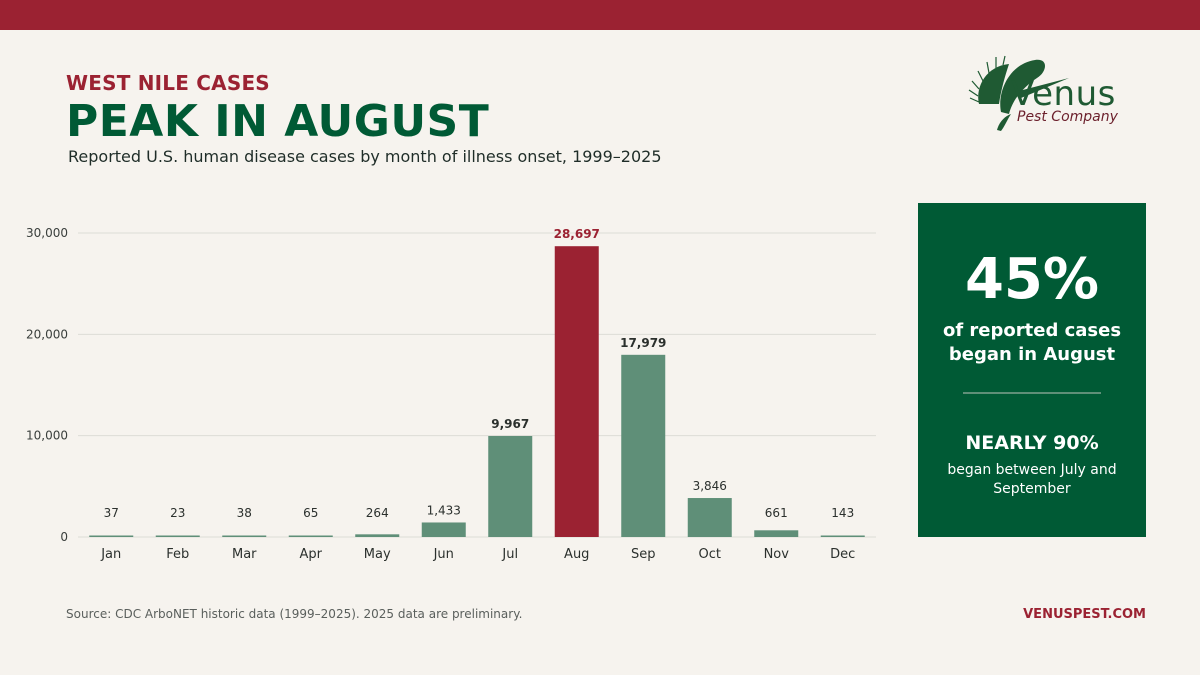  Describe the element at coordinates (576, 391) in the screenshot. I see `bar-aug` at that location.